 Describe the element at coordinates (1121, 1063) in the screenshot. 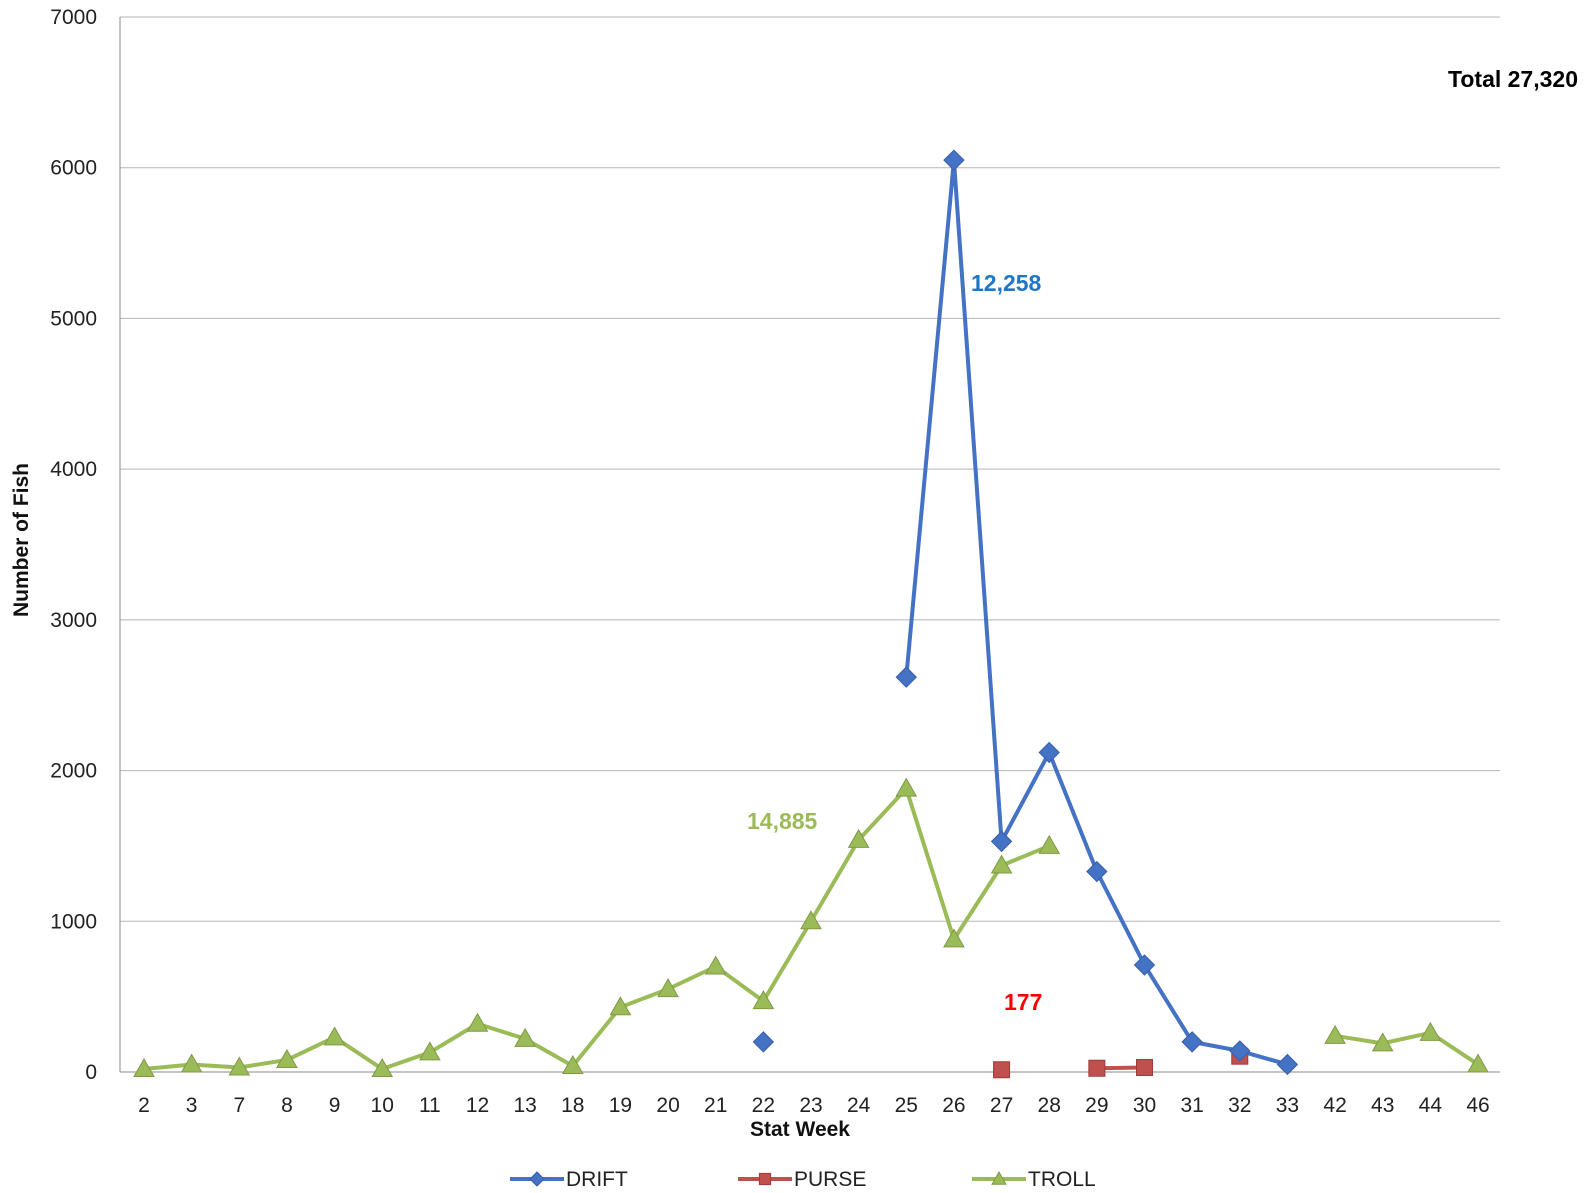

I see `series-purse` at that location.